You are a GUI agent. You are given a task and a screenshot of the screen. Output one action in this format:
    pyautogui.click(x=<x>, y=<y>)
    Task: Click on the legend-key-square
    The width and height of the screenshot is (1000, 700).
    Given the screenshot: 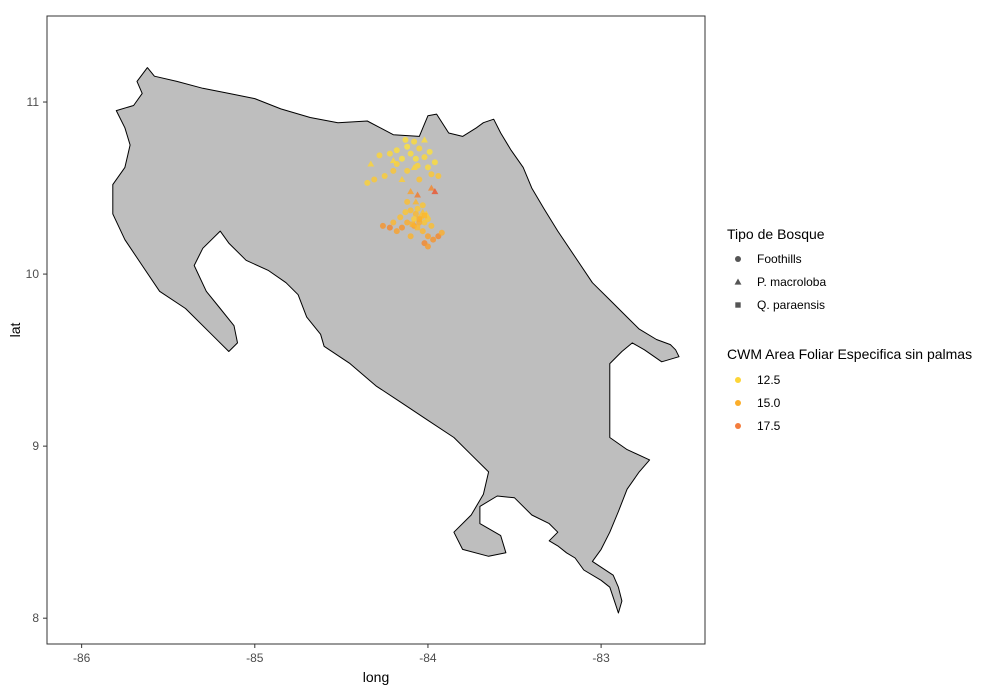 What is the action you would take?
    pyautogui.click(x=738, y=305)
    